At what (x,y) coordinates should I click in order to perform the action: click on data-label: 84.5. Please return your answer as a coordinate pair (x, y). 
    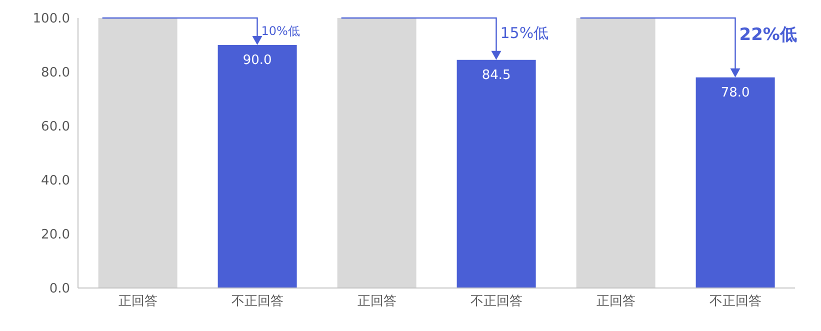
    Looking at the image, I should click on (496, 76).